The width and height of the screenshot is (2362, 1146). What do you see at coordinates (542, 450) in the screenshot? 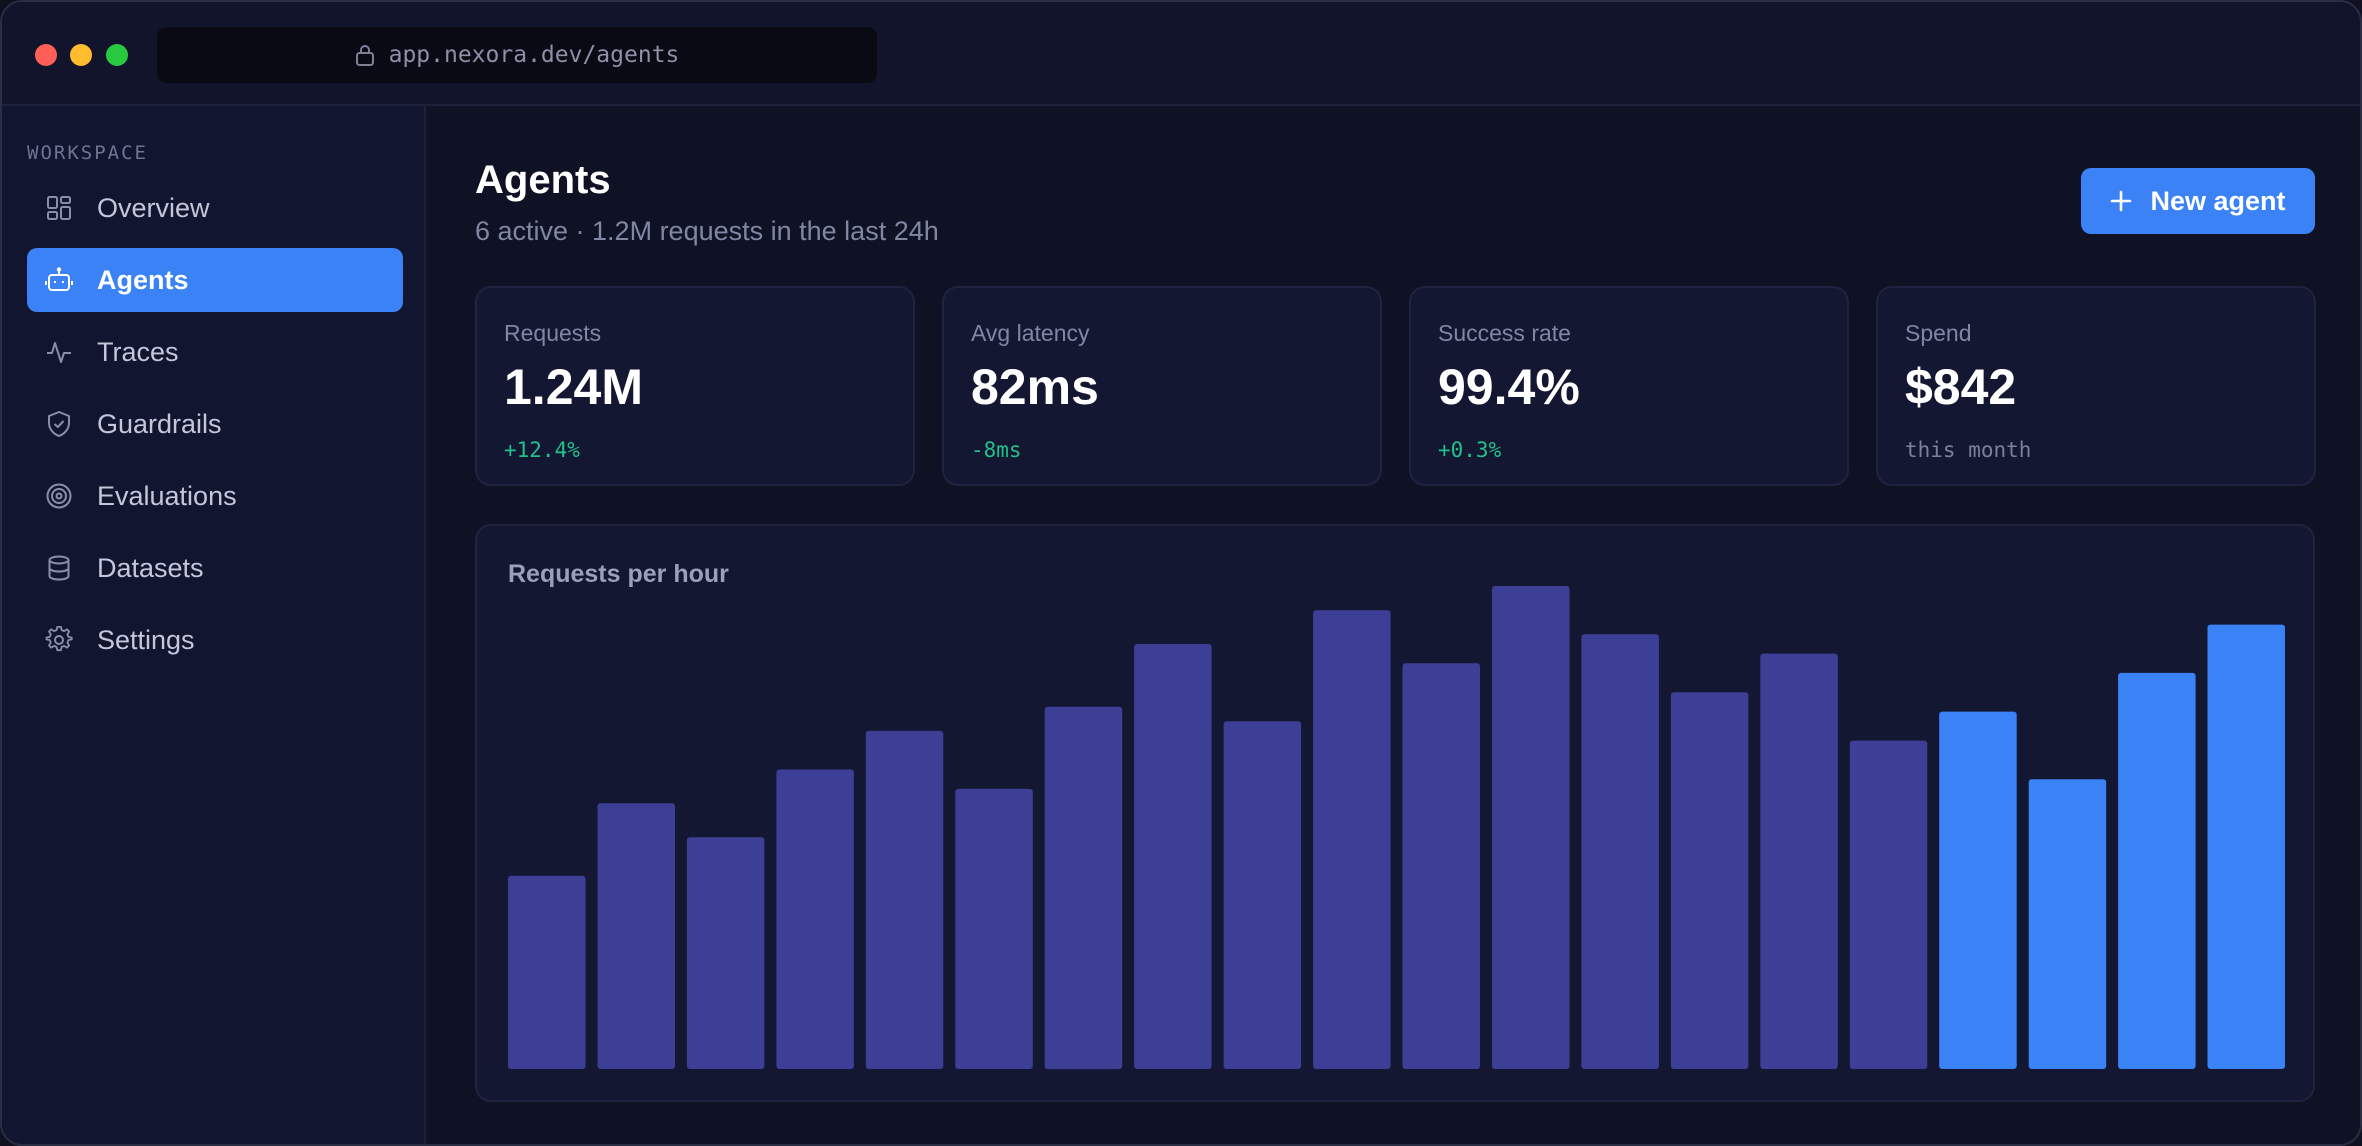
I see `stat-delta: +12.4%` at bounding box center [542, 450].